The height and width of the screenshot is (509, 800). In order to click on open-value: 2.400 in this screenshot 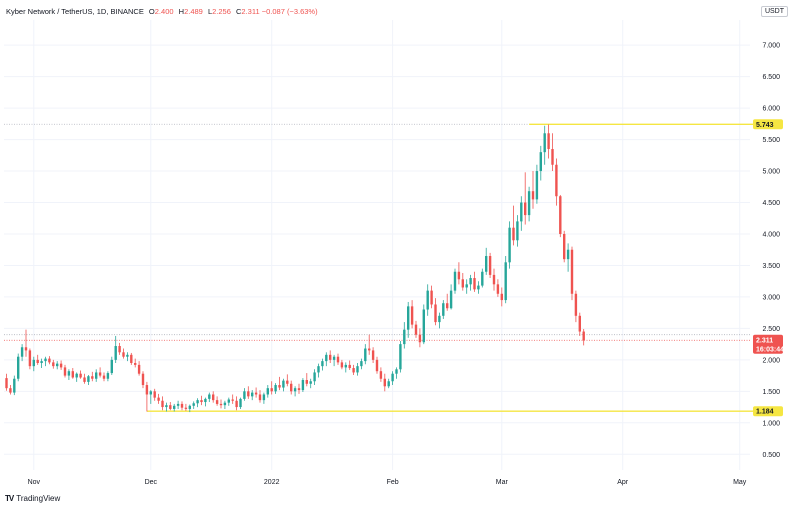, I will do `click(164, 11)`.